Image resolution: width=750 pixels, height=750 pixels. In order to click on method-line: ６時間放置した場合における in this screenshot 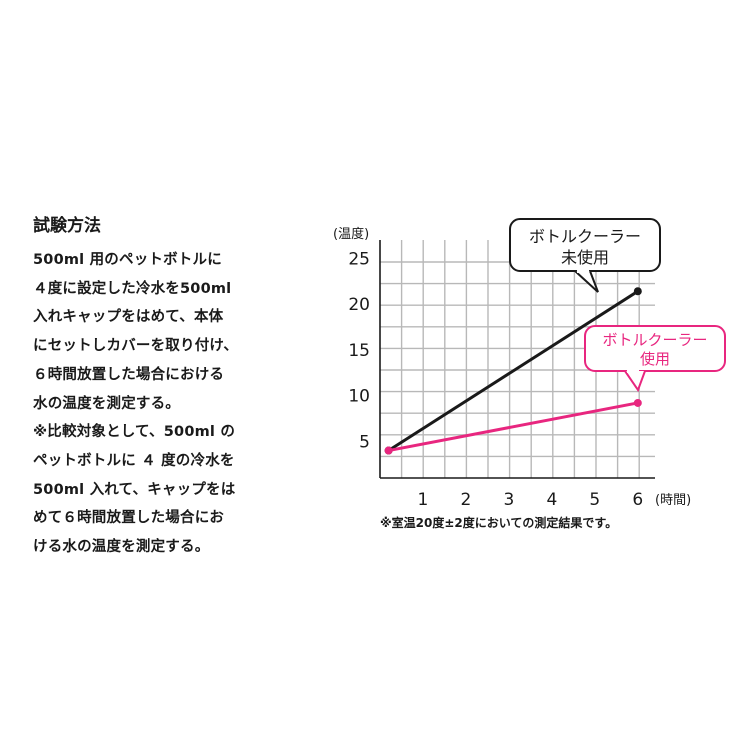, I will do `click(129, 374)`.